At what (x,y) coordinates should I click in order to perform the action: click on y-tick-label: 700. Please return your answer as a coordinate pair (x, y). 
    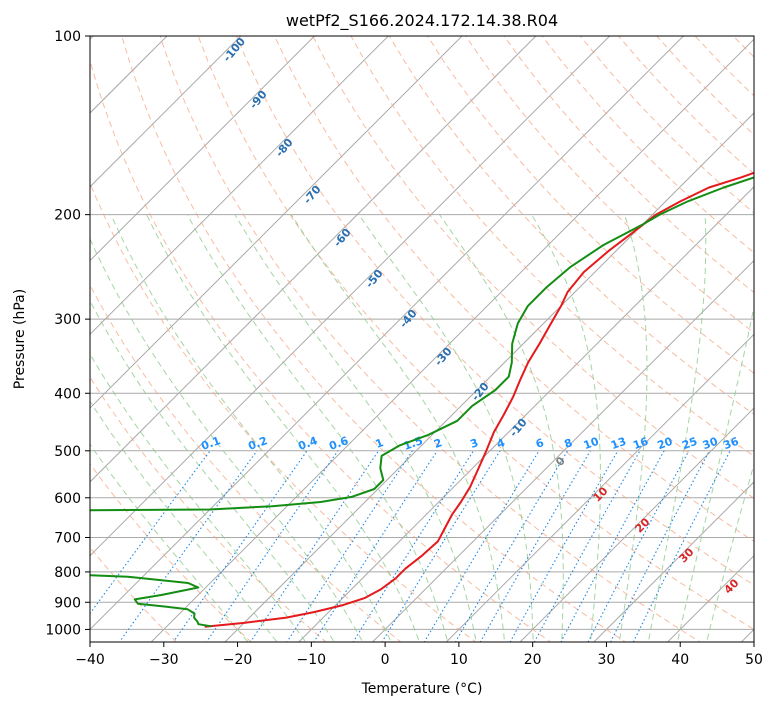
    Looking at the image, I should click on (67, 539).